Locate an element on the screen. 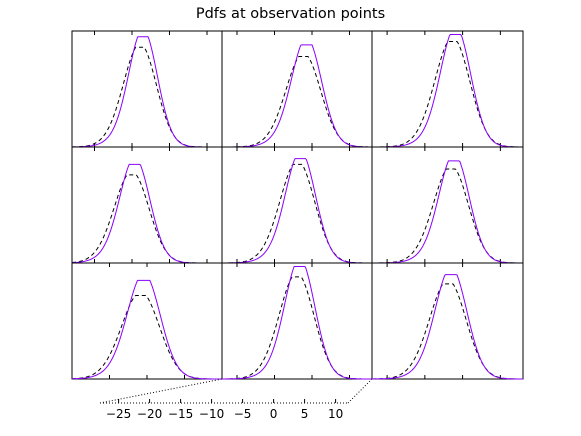 Image resolution: width=581 pixels, height=436 pixels. inset-axis: −25 −20 −15 −10 −5 0 5 10 is located at coordinates (236, 399).